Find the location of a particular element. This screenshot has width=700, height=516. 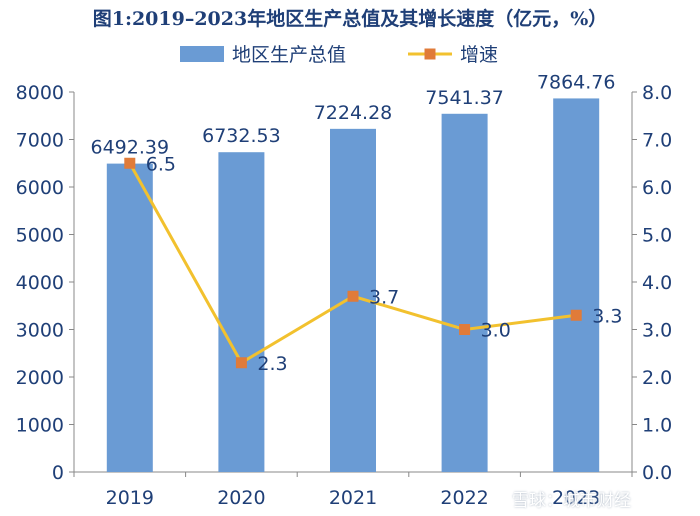

legend-bar-label: 地区生产总值 is located at coordinates (289, 55).